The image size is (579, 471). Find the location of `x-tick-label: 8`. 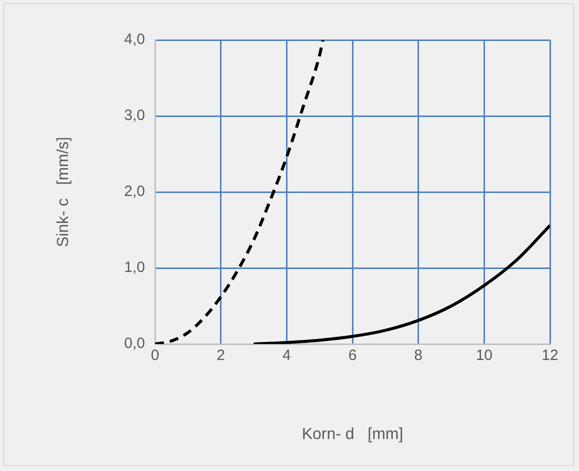

x-tick-label: 8 is located at coordinates (418, 355).